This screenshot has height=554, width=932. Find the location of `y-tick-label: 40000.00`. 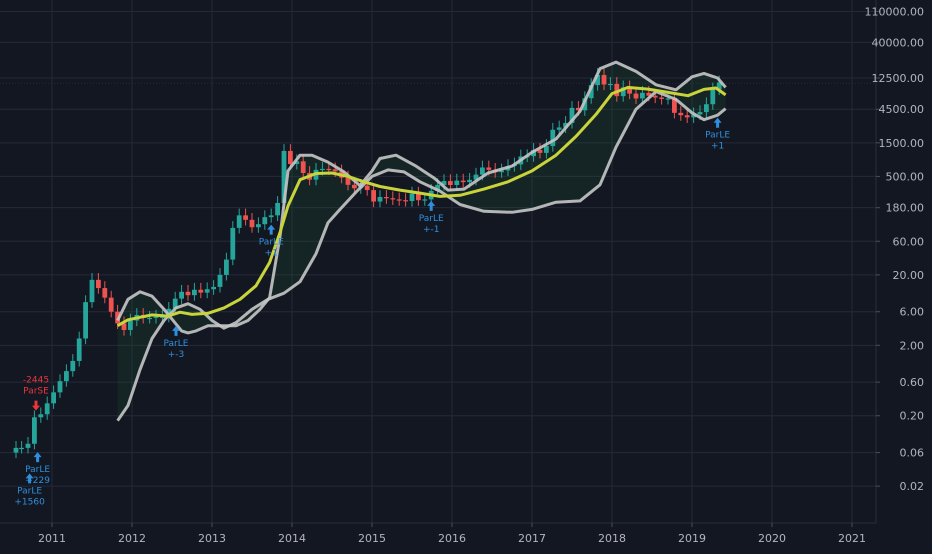

y-tick-label: 40000.00 is located at coordinates (898, 42).